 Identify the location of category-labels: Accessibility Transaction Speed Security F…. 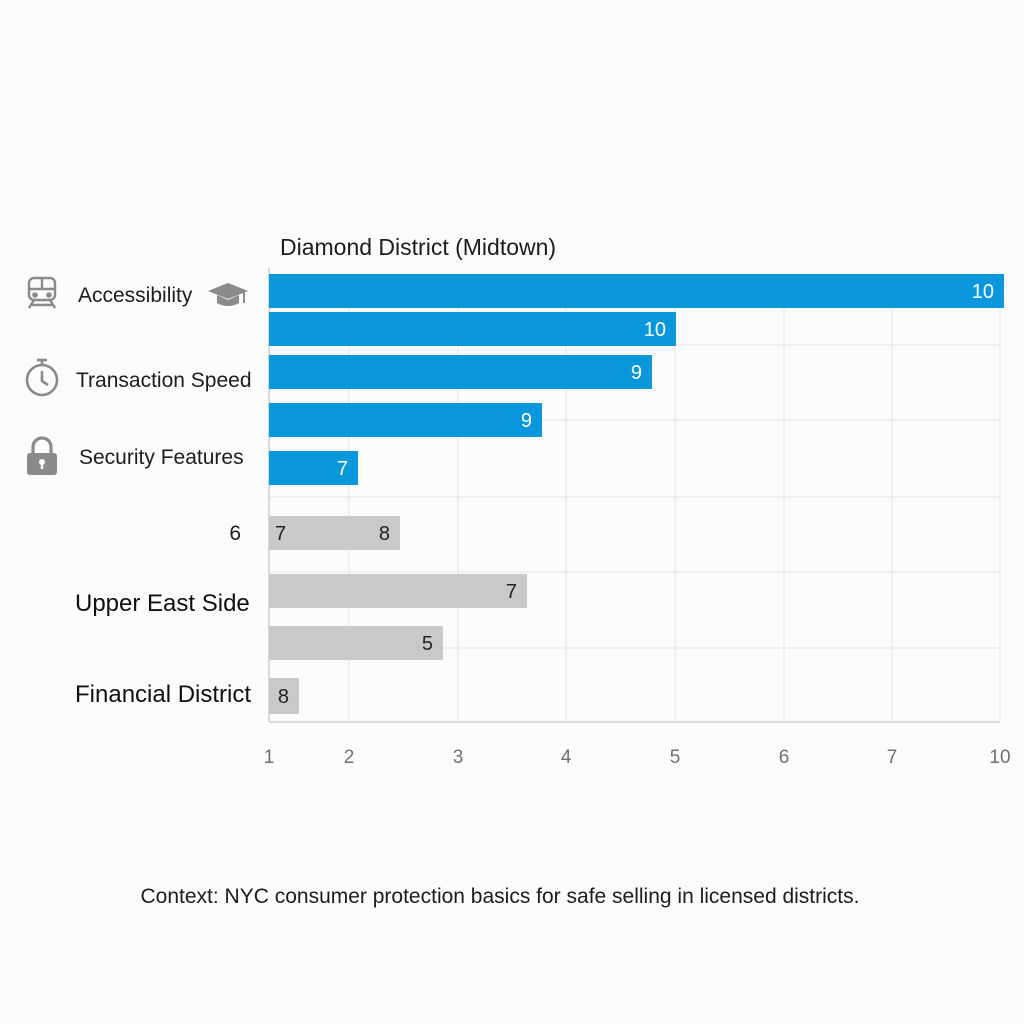
(163, 496).